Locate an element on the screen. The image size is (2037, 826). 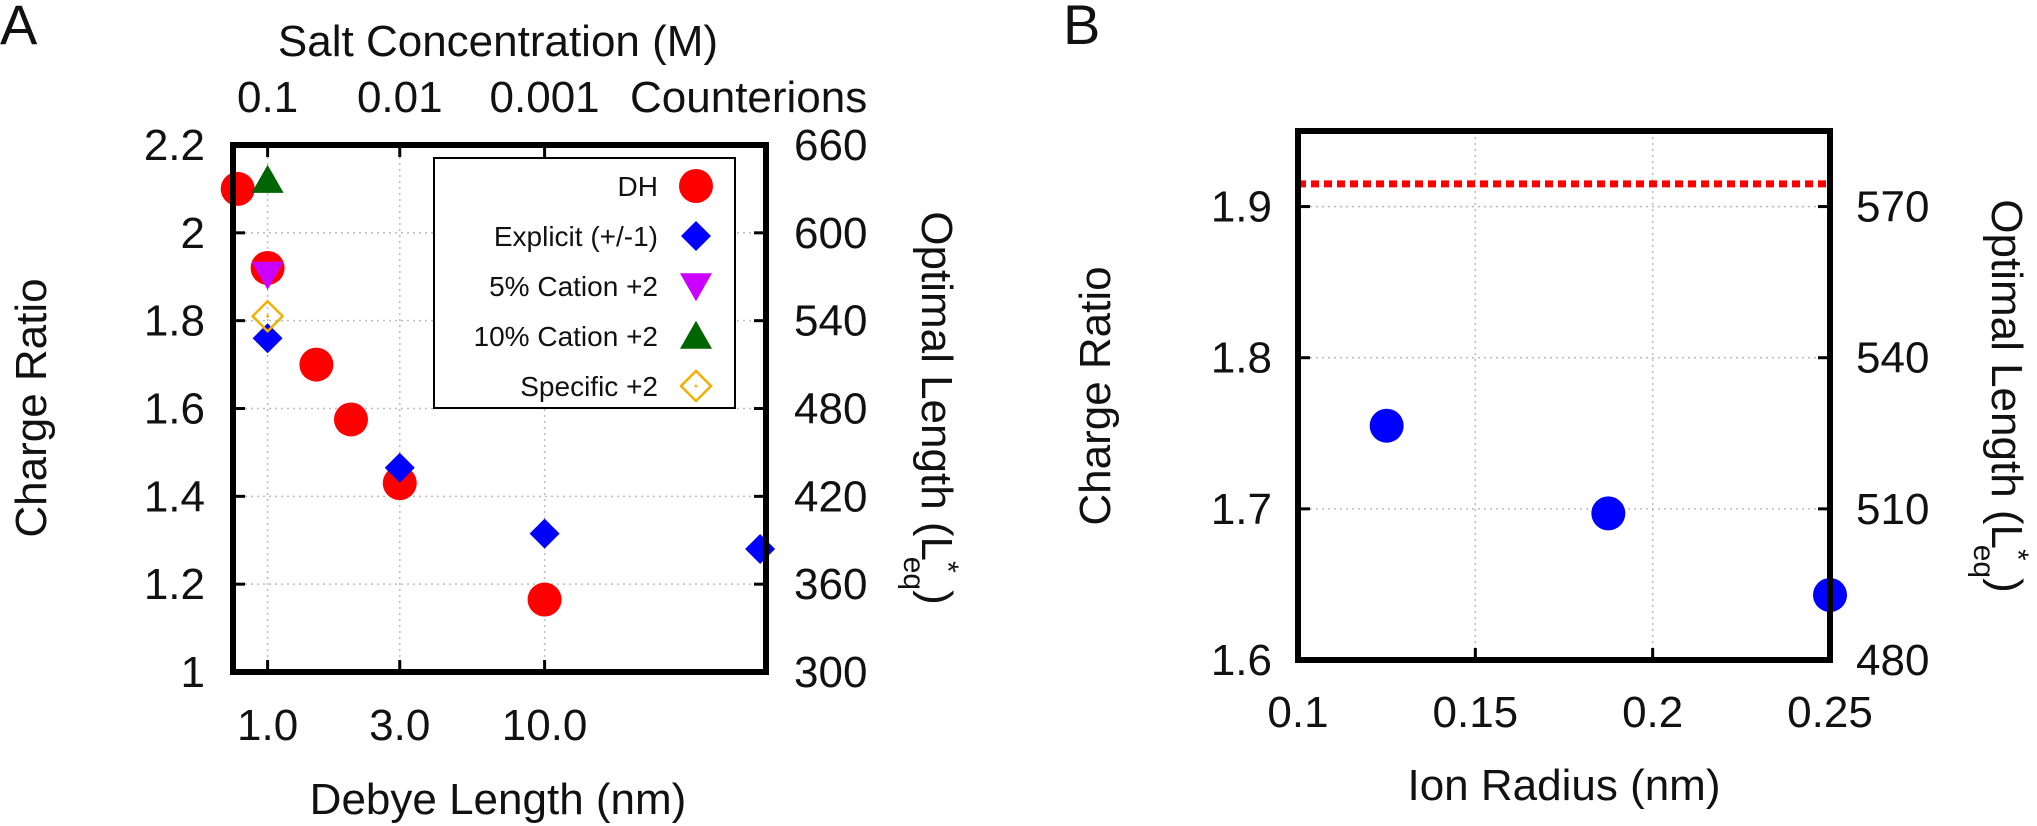
y-tick-label: 1.2 is located at coordinates (174, 584).